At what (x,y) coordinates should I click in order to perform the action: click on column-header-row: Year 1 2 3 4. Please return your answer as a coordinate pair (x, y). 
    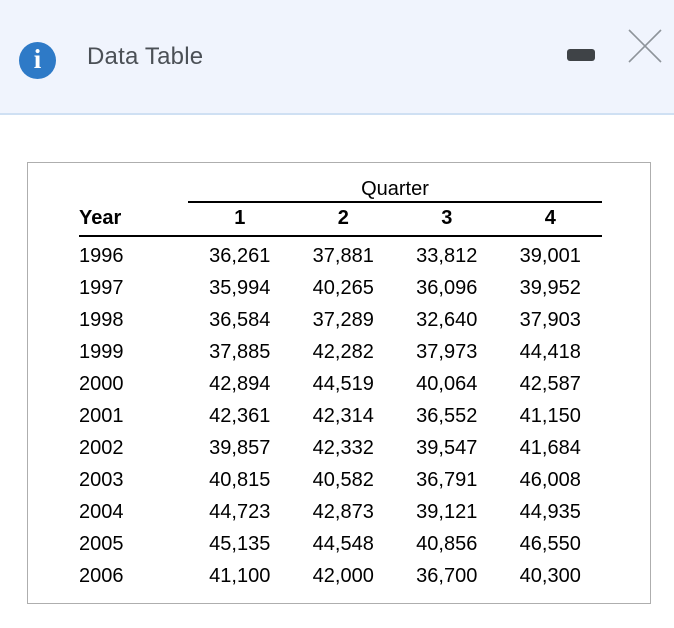
    Looking at the image, I should click on (340, 219).